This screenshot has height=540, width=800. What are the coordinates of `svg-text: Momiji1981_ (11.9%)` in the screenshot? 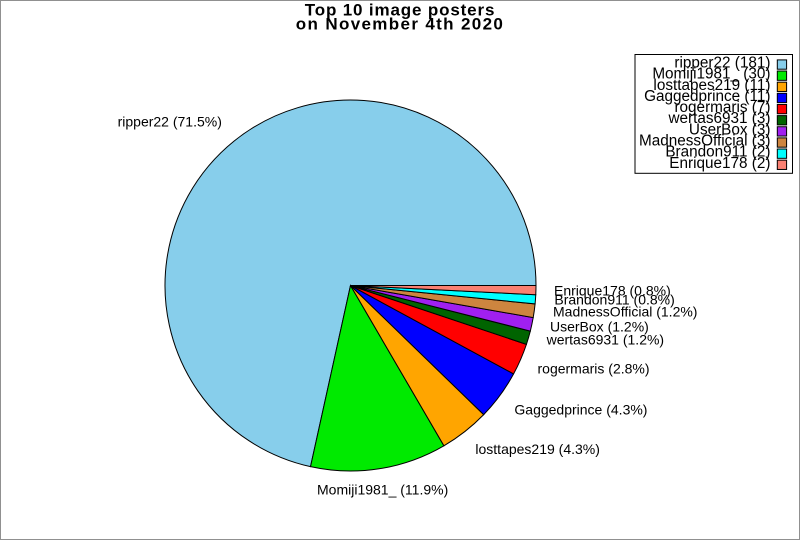 It's located at (382, 490).